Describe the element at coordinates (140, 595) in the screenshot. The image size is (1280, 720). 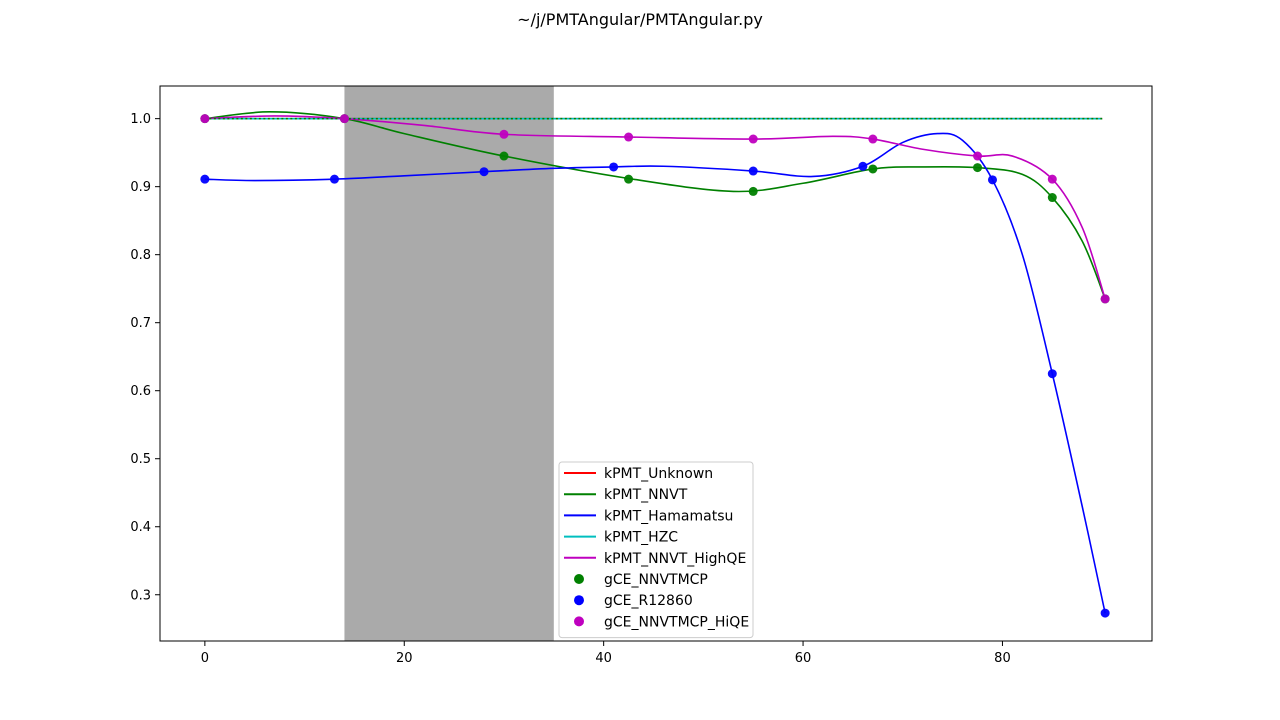
I see `y-tick-label: 0.3` at that location.